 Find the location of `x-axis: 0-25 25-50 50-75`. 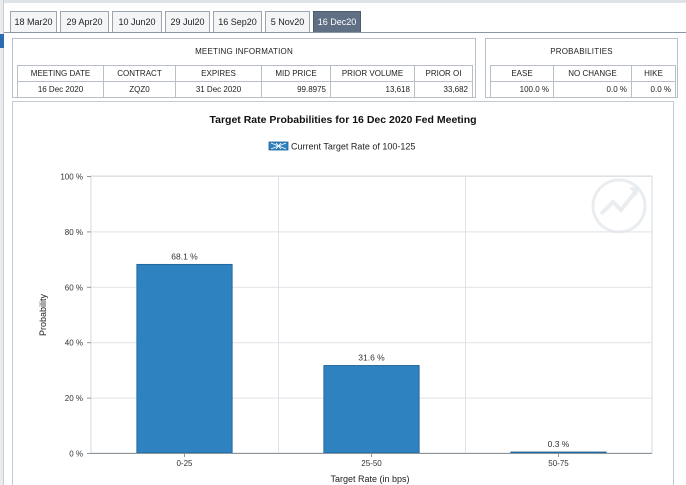

x-axis: 0-25 25-50 50-75 is located at coordinates (371, 460).